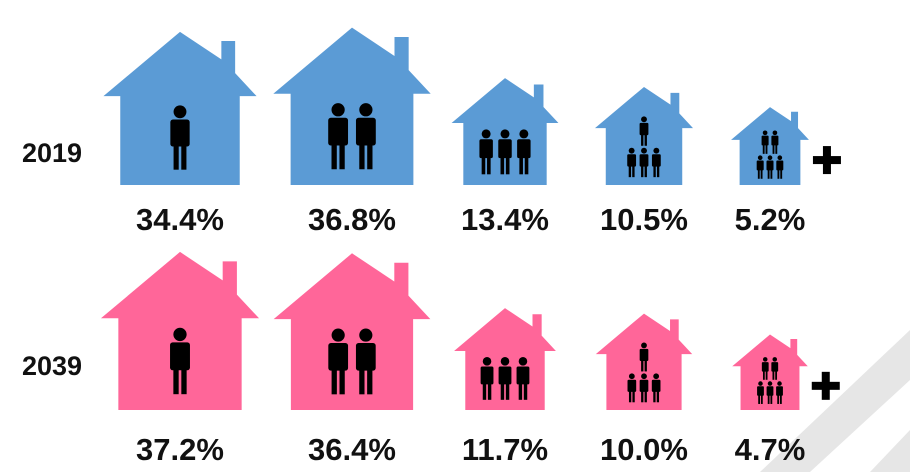 This screenshot has height=472, width=910. I want to click on value-label: 10.0%, so click(644, 449).